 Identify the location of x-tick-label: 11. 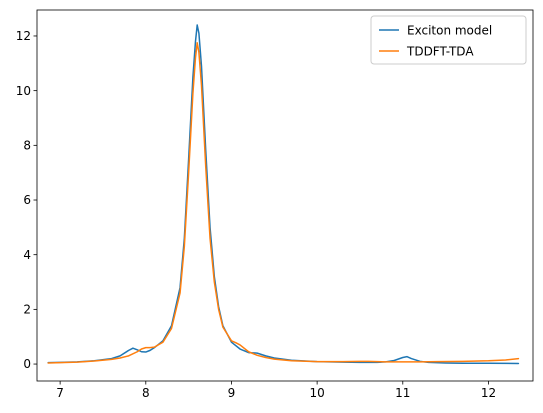
(402, 393).